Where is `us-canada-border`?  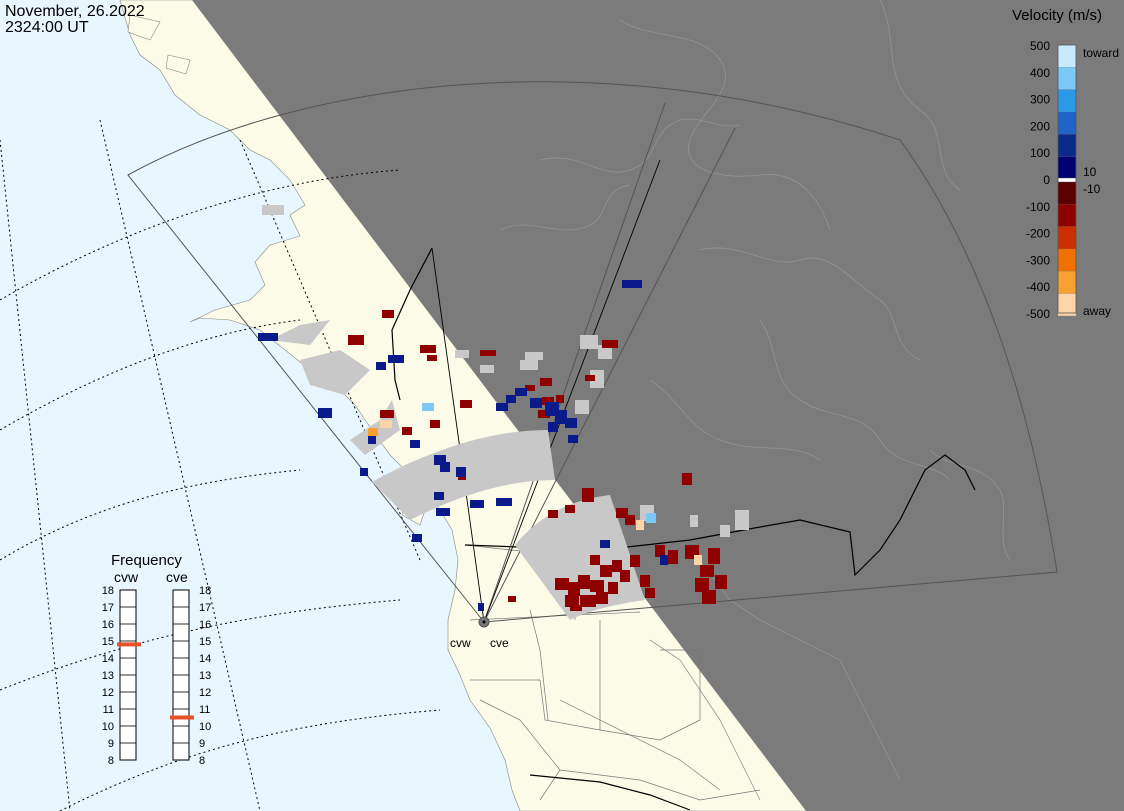 us-canada-border is located at coordinates (720, 515).